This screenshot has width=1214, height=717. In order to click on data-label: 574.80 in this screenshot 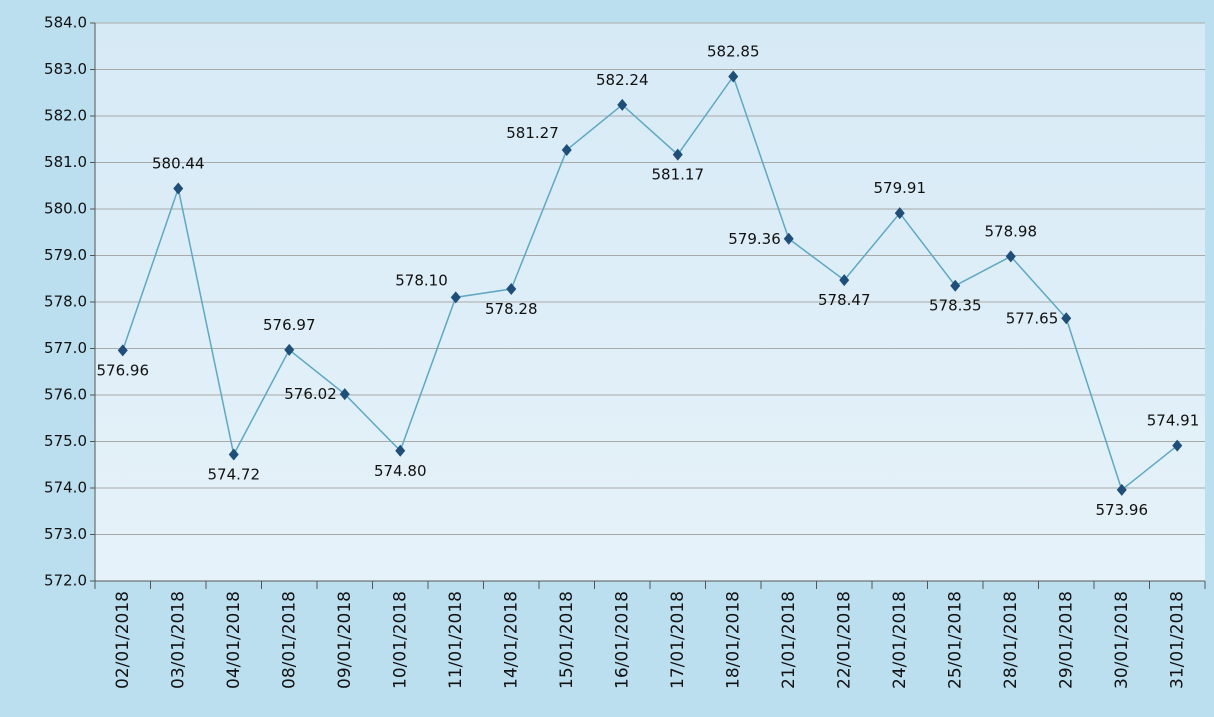, I will do `click(400, 471)`.